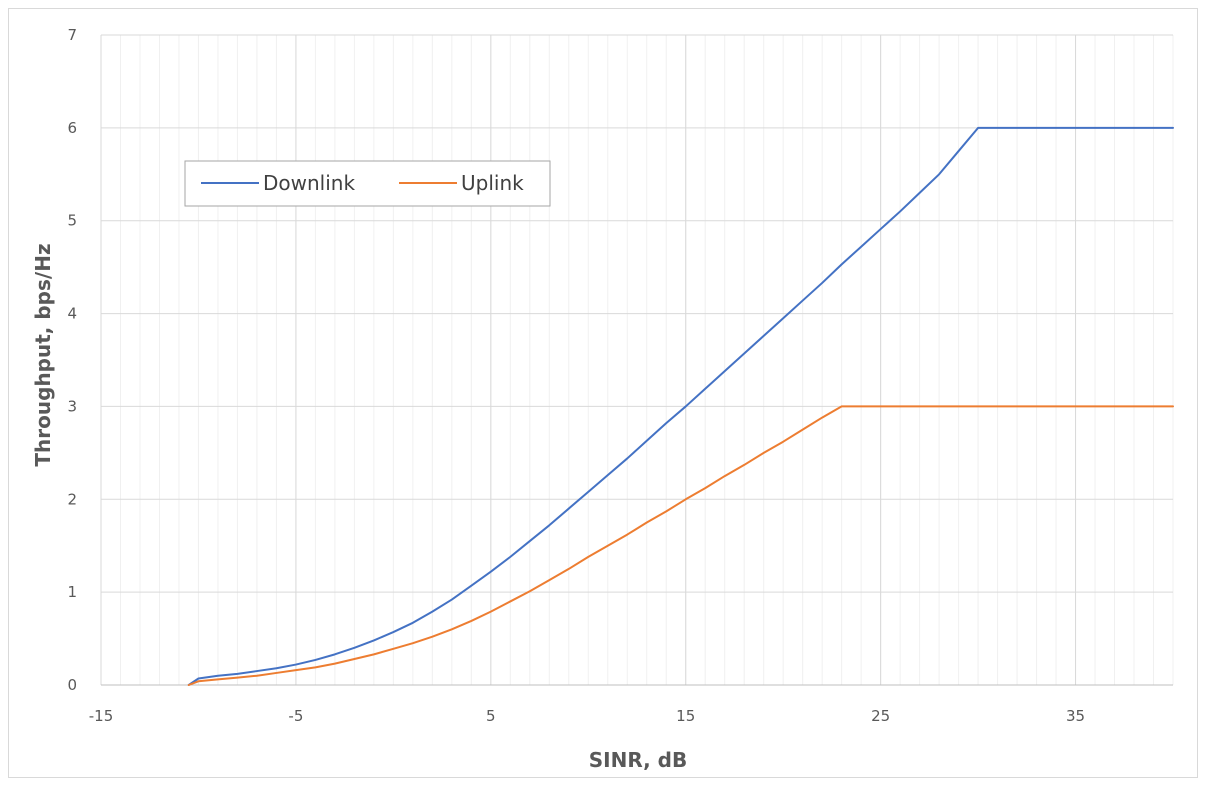 Image resolution: width=1207 pixels, height=785 pixels. Describe the element at coordinates (43, 354) in the screenshot. I see `y-axis-title: Throughput, bps/Hz` at that location.